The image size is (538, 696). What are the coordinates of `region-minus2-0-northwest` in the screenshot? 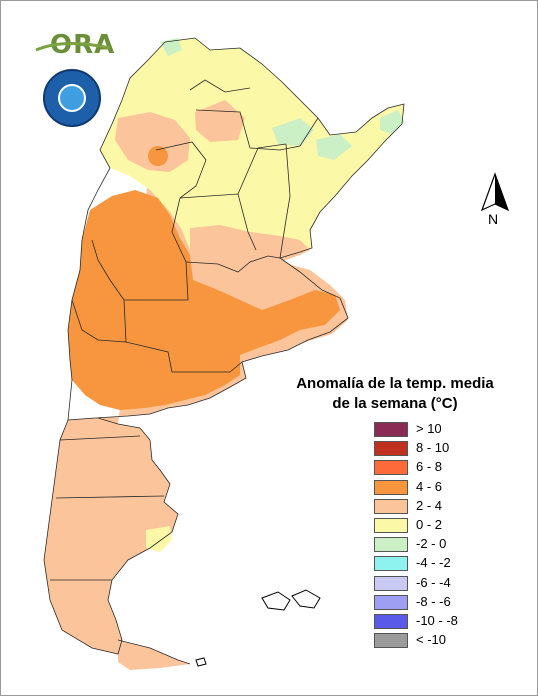 It's located at (171, 47).